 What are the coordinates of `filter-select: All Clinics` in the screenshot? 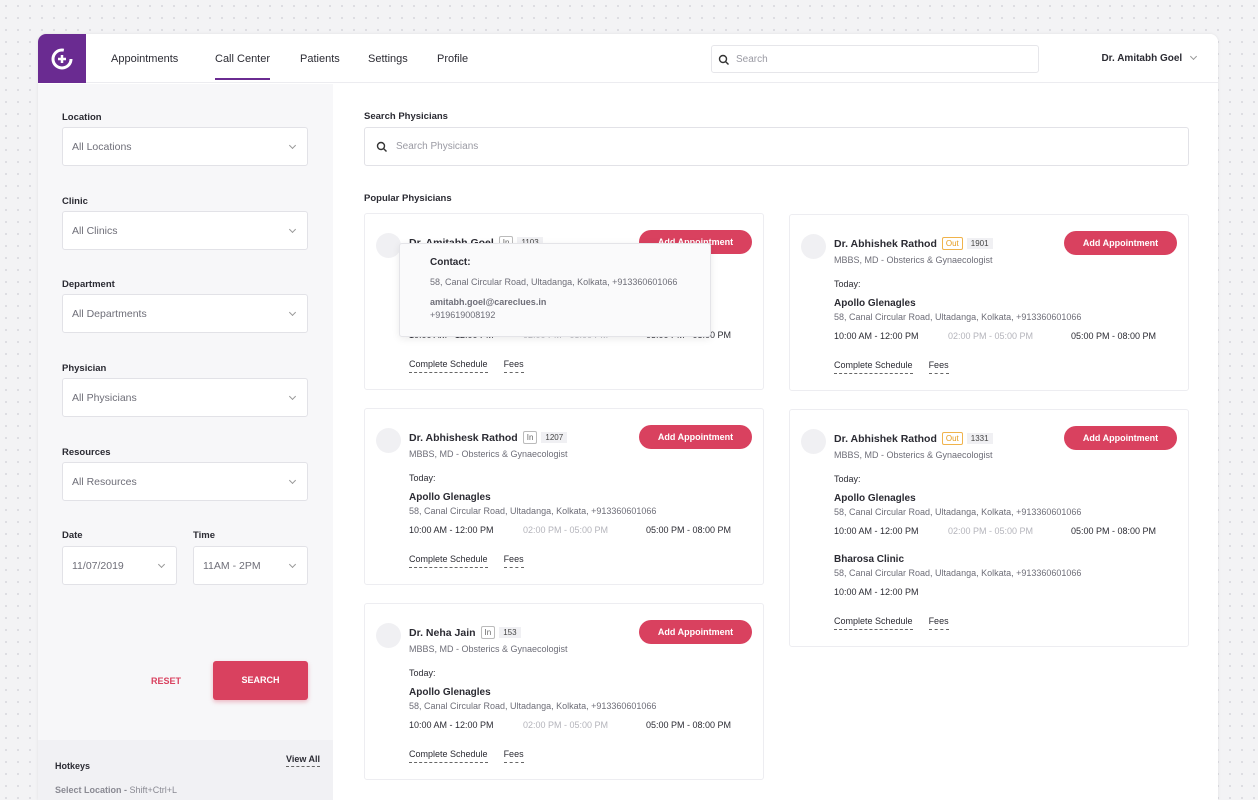 It's located at (185, 230).